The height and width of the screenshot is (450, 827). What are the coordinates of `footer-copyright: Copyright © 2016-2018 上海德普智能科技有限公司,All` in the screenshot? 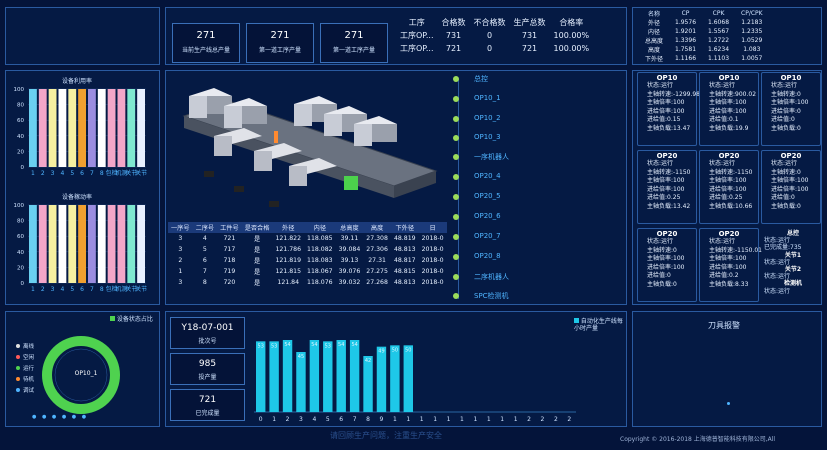 It's located at (698, 439).